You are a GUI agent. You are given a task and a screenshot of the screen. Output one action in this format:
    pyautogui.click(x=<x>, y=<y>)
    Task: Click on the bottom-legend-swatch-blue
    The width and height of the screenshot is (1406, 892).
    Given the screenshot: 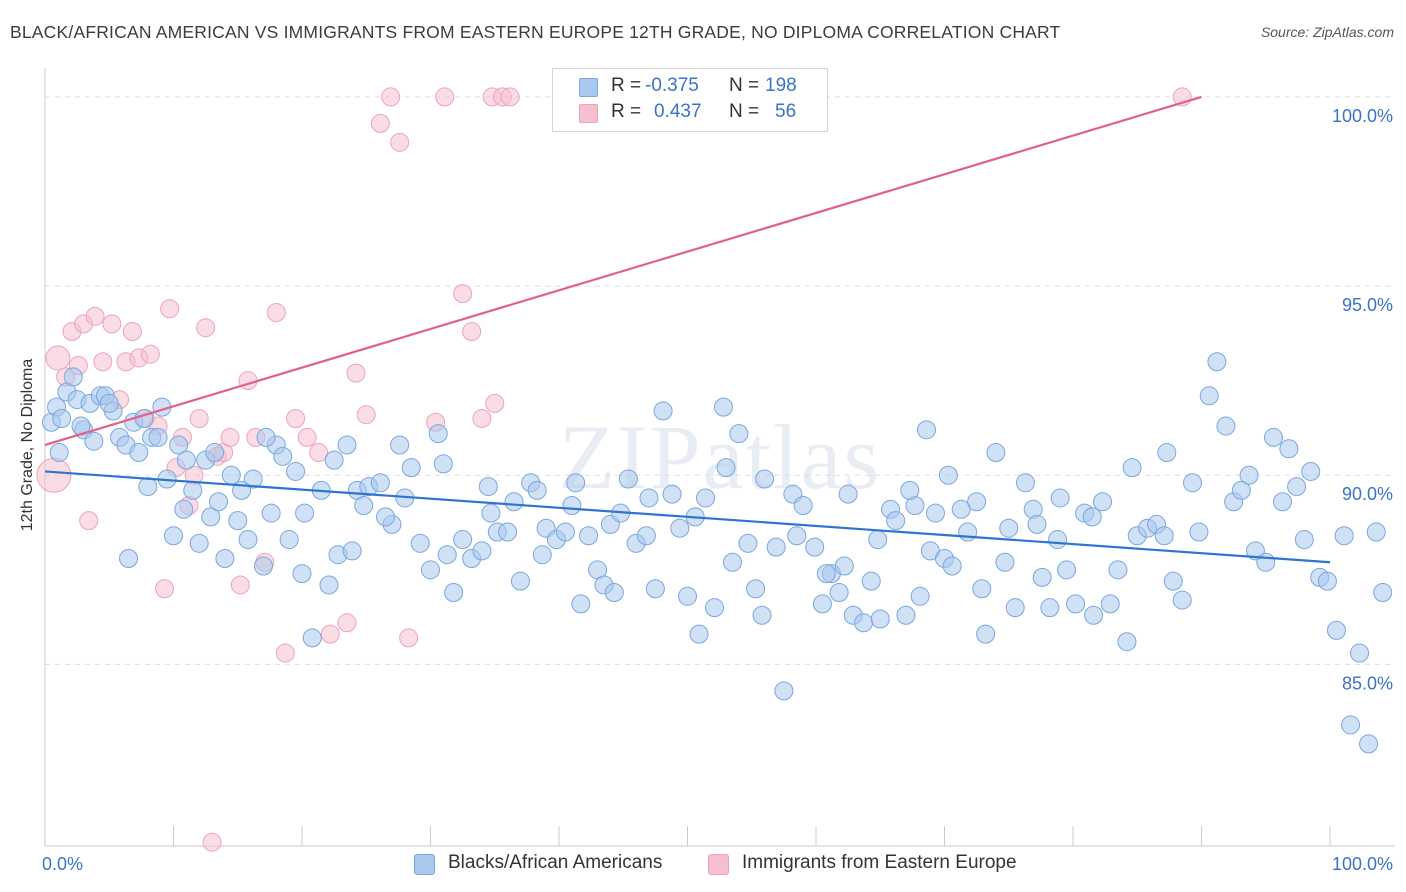 What is the action you would take?
    pyautogui.click(x=424, y=864)
    